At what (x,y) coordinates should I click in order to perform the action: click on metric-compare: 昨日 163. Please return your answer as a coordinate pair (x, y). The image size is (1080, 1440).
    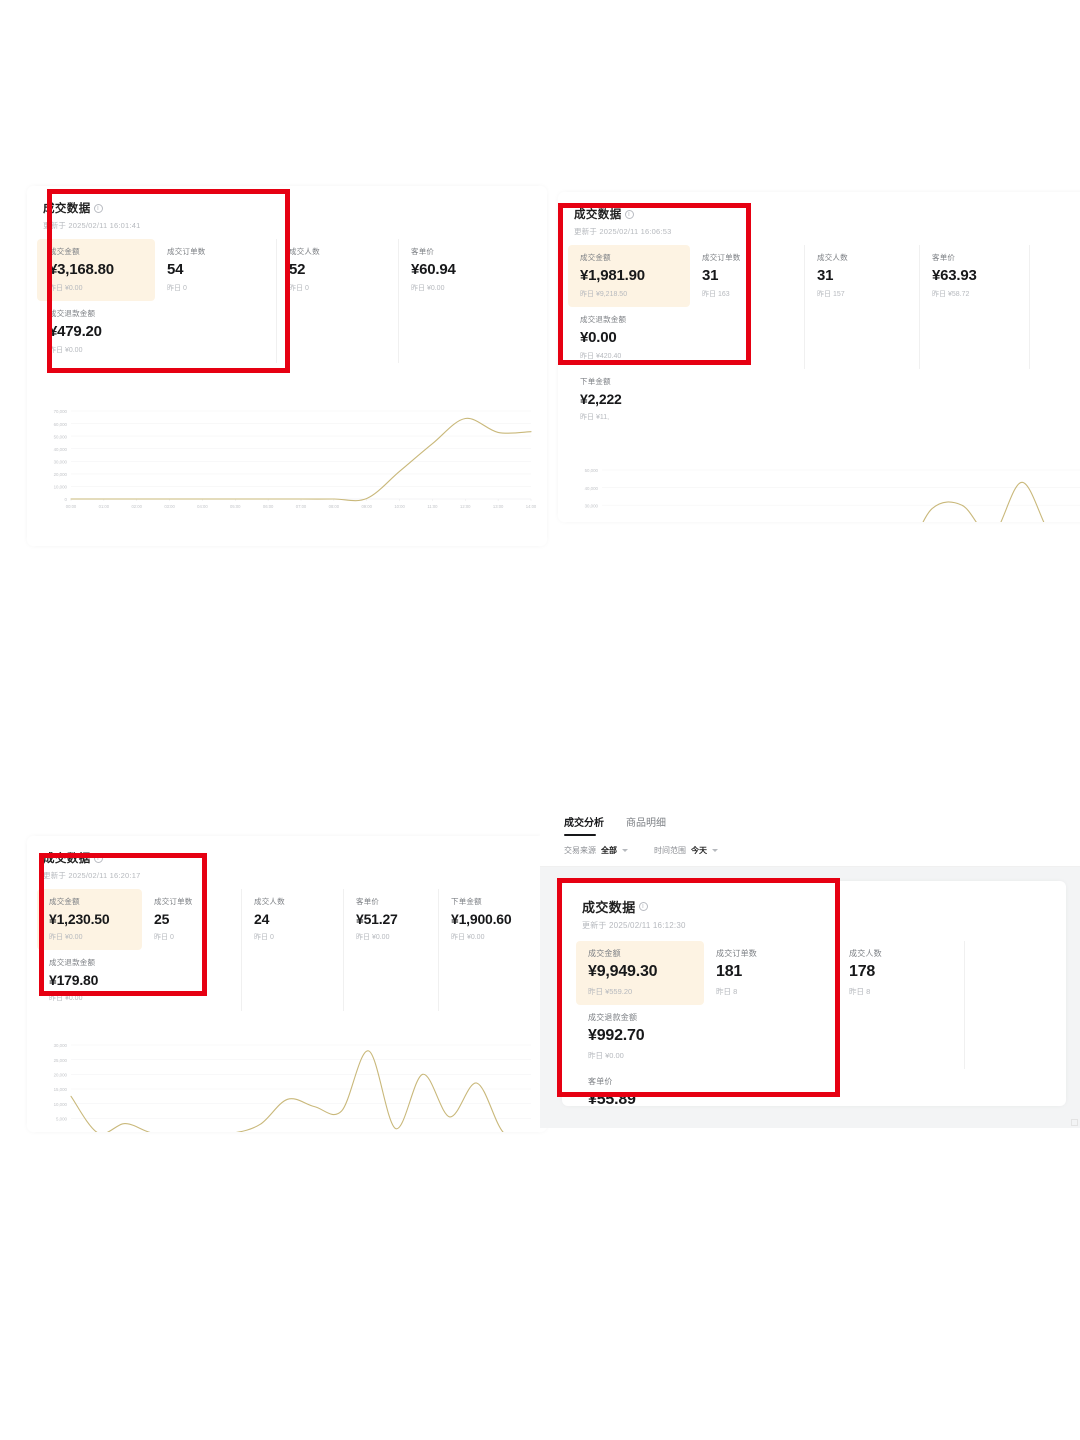
    Looking at the image, I should click on (716, 294).